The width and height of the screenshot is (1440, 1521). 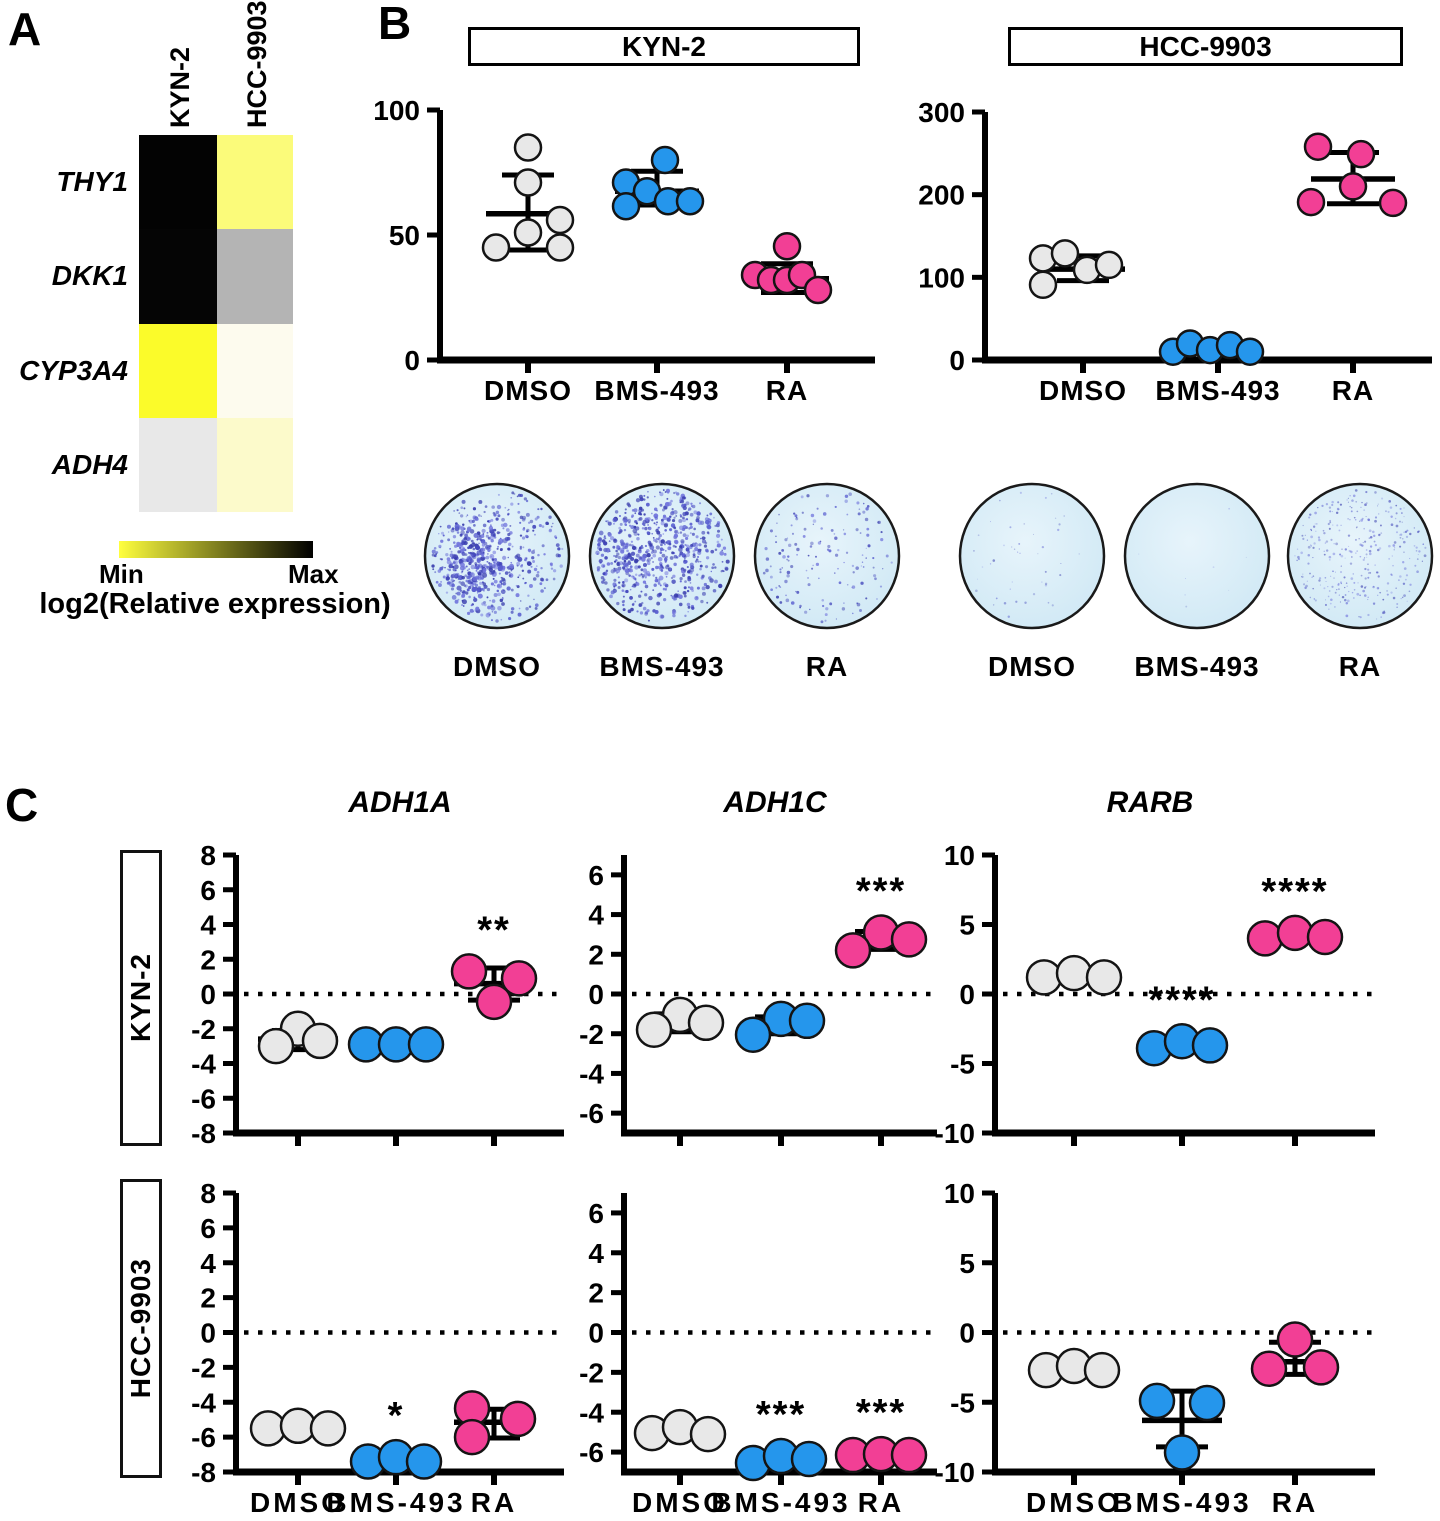 What do you see at coordinates (624, 250) in the screenshot?
I see `chart-B-KYN-2: 0 50 100 DMSO BMS-493 RA` at bounding box center [624, 250].